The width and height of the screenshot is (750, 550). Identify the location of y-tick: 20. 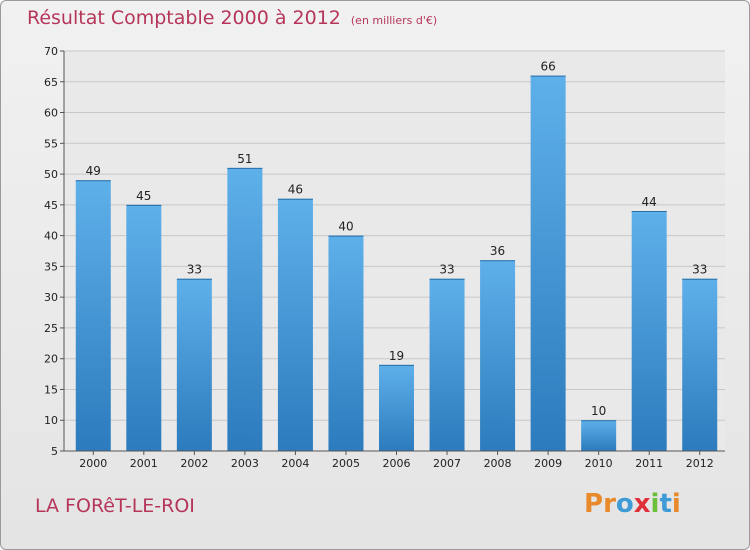
(54, 359).